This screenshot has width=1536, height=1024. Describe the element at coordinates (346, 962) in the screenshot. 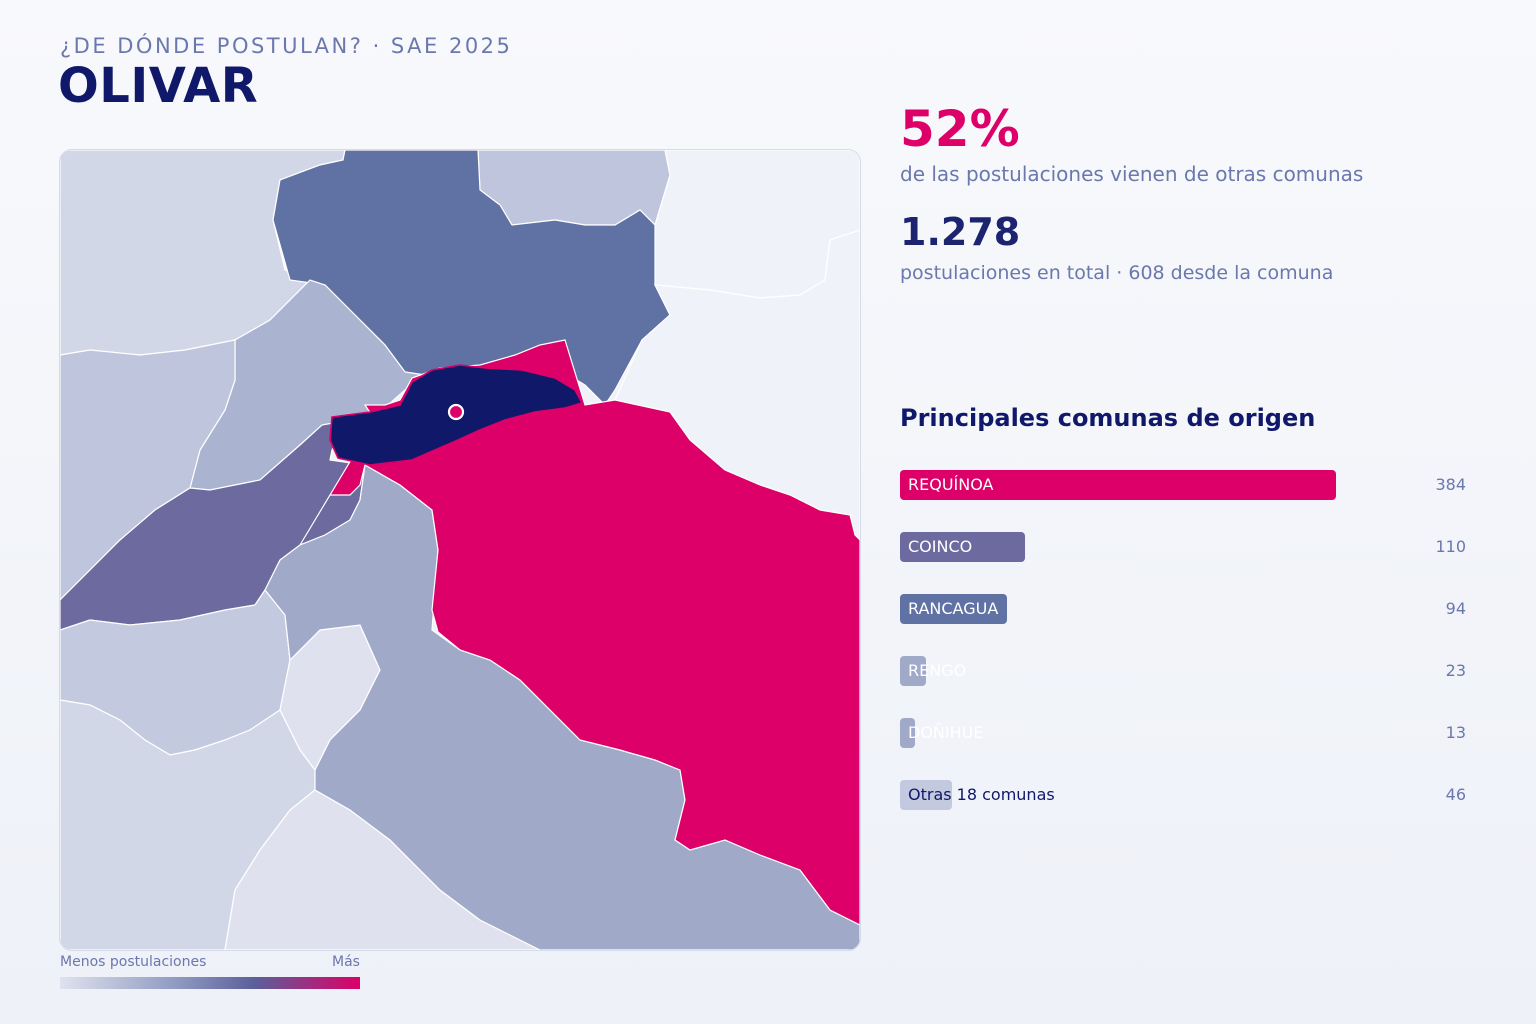

I see `legend-max-label: Más` at that location.